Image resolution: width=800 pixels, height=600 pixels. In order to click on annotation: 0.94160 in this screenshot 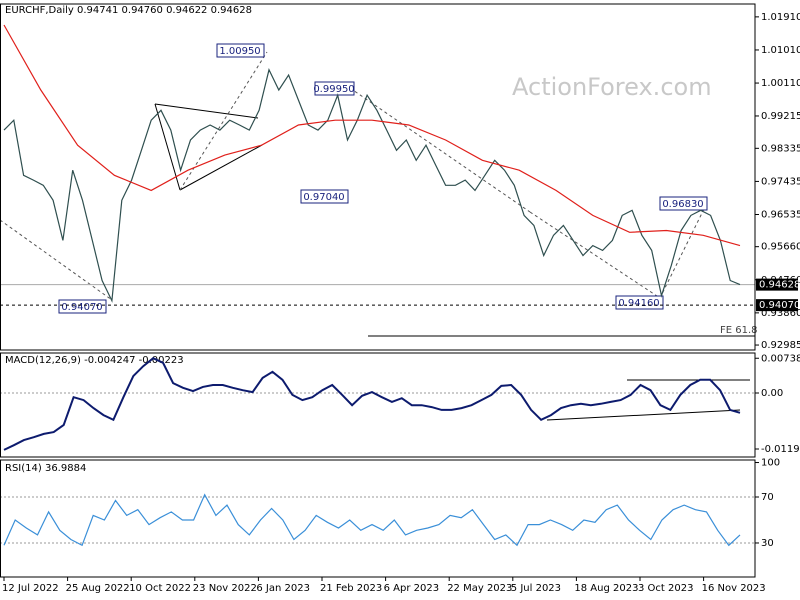, I will do `click(638, 303)`.